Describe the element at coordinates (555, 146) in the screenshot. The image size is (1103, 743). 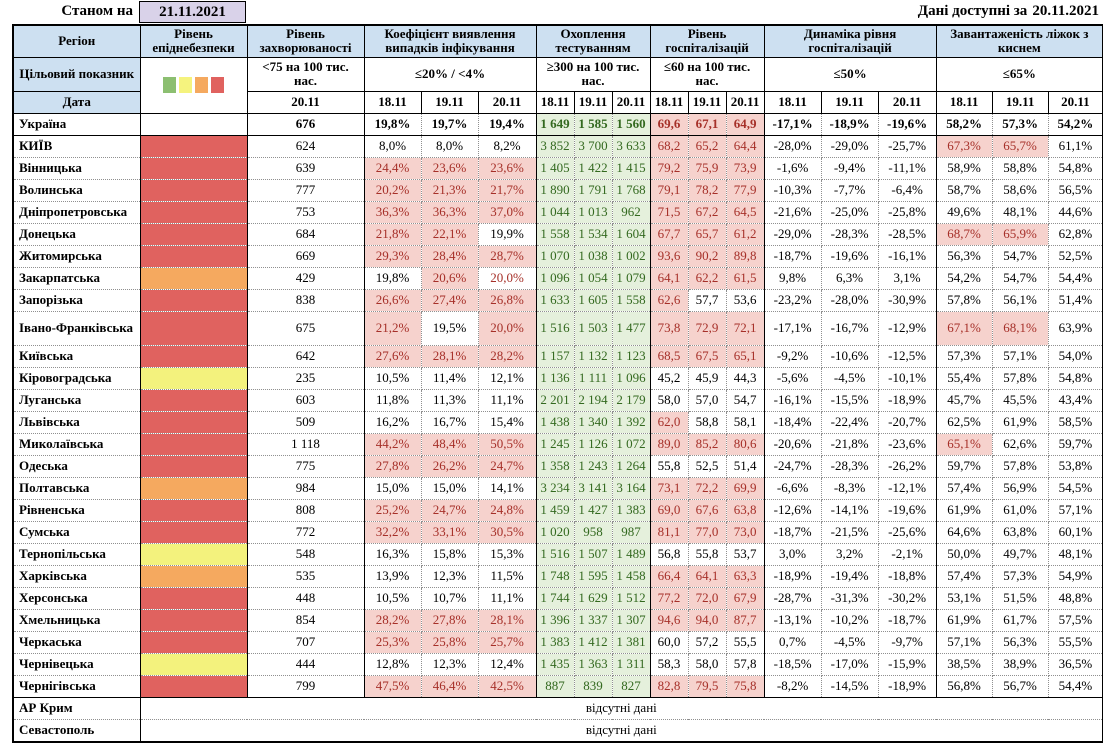
I see `testing-cell: 3 852` at that location.